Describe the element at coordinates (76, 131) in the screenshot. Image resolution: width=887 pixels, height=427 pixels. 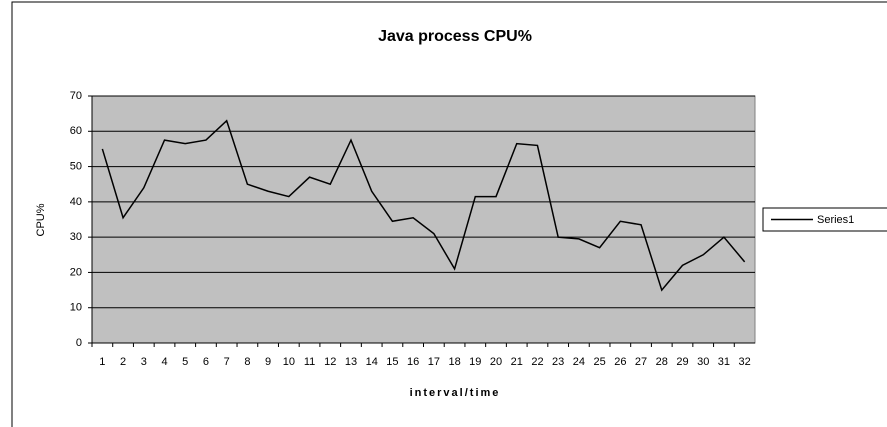
I see `y-tick-label: 60` at that location.